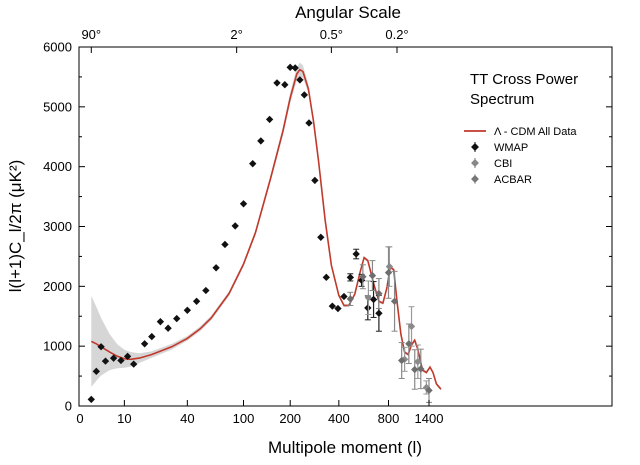 This screenshot has height=465, width=640. What do you see at coordinates (348, 12) in the screenshot?
I see `top-axis-title: Angular Scale` at bounding box center [348, 12].